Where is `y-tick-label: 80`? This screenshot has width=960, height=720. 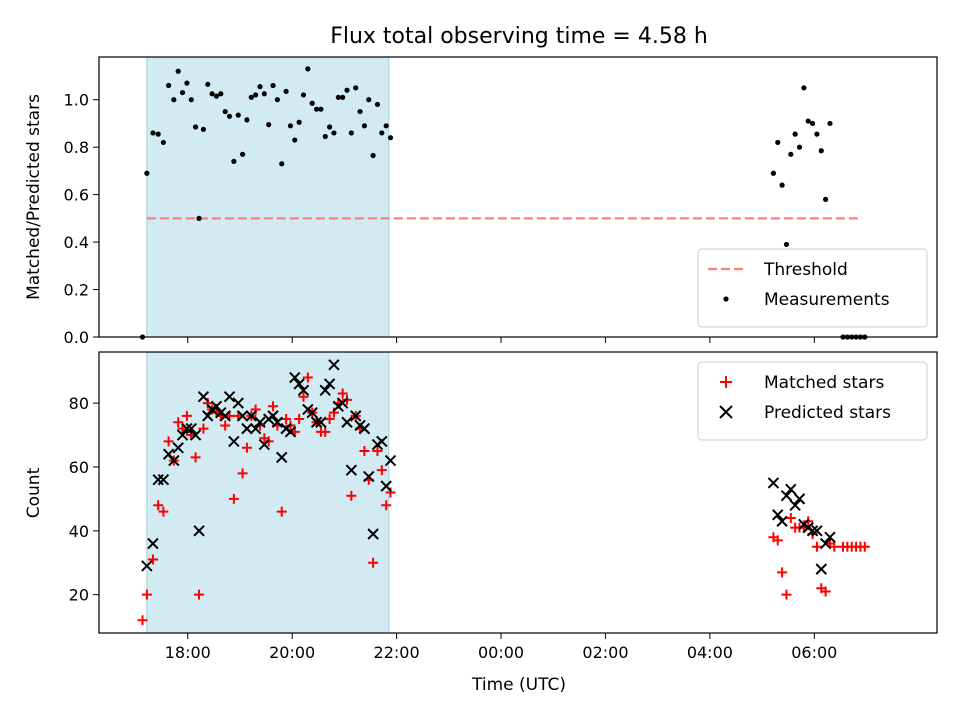
y-tick-label: 80 is located at coordinates (79, 403).